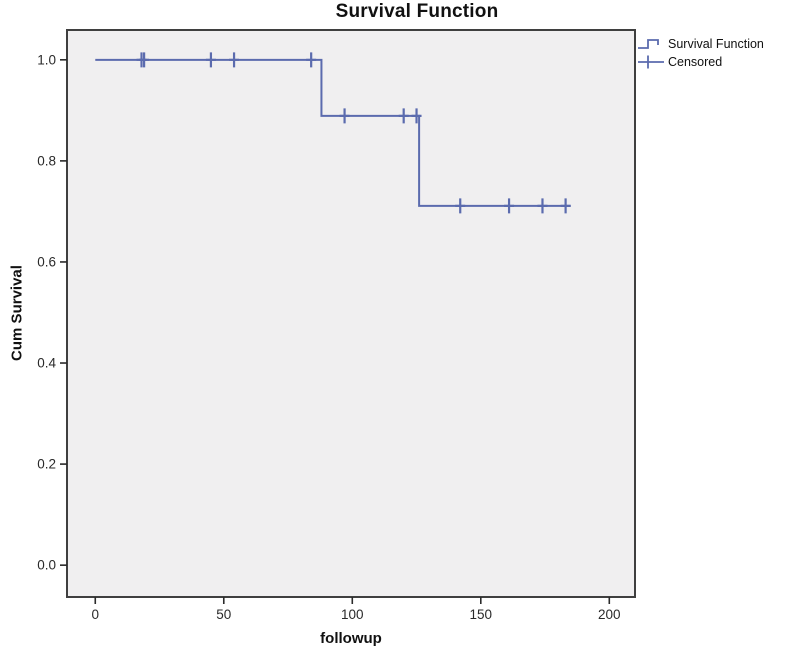 This screenshot has height=664, width=787. Describe the element at coordinates (648, 43) in the screenshot. I see `step-line-icon` at that location.